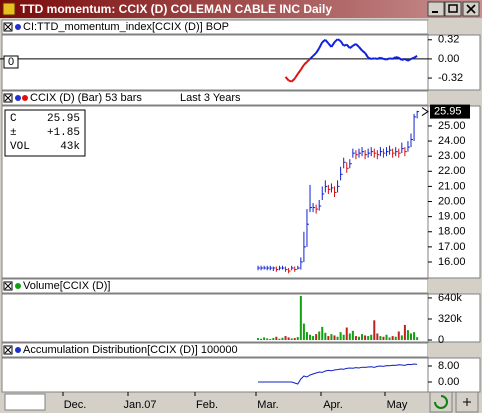 The width and height of the screenshot is (482, 413). Describe the element at coordinates (448, 111) in the screenshot. I see `last-price-label: 25.95` at that location.